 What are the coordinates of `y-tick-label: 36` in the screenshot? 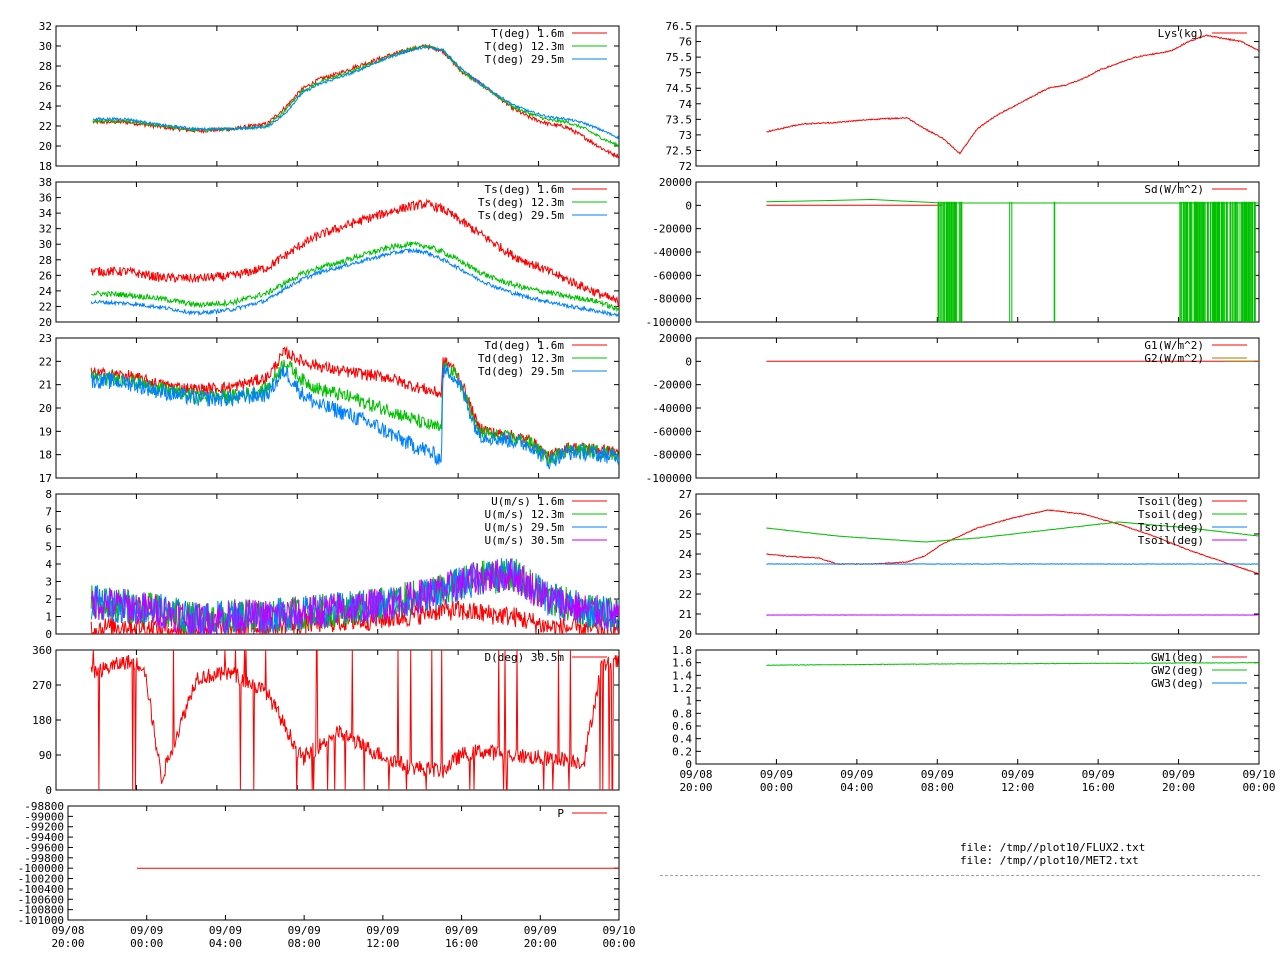 It's located at (45, 198).